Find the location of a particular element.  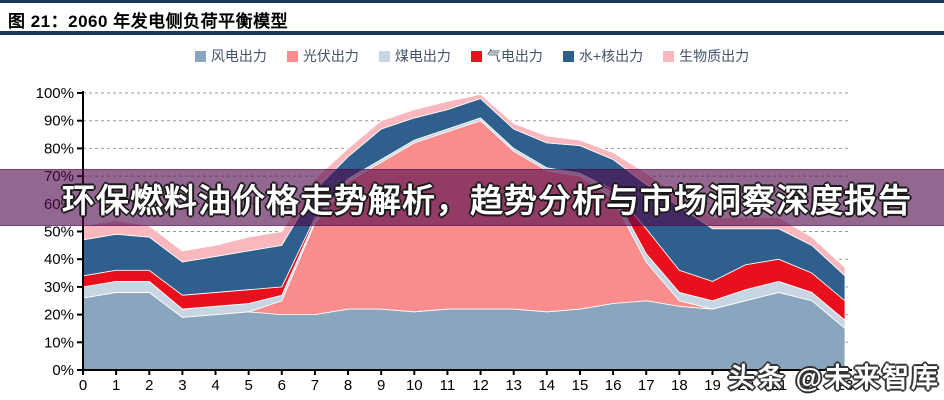

y-tick-label: 90% is located at coordinates (59, 121).